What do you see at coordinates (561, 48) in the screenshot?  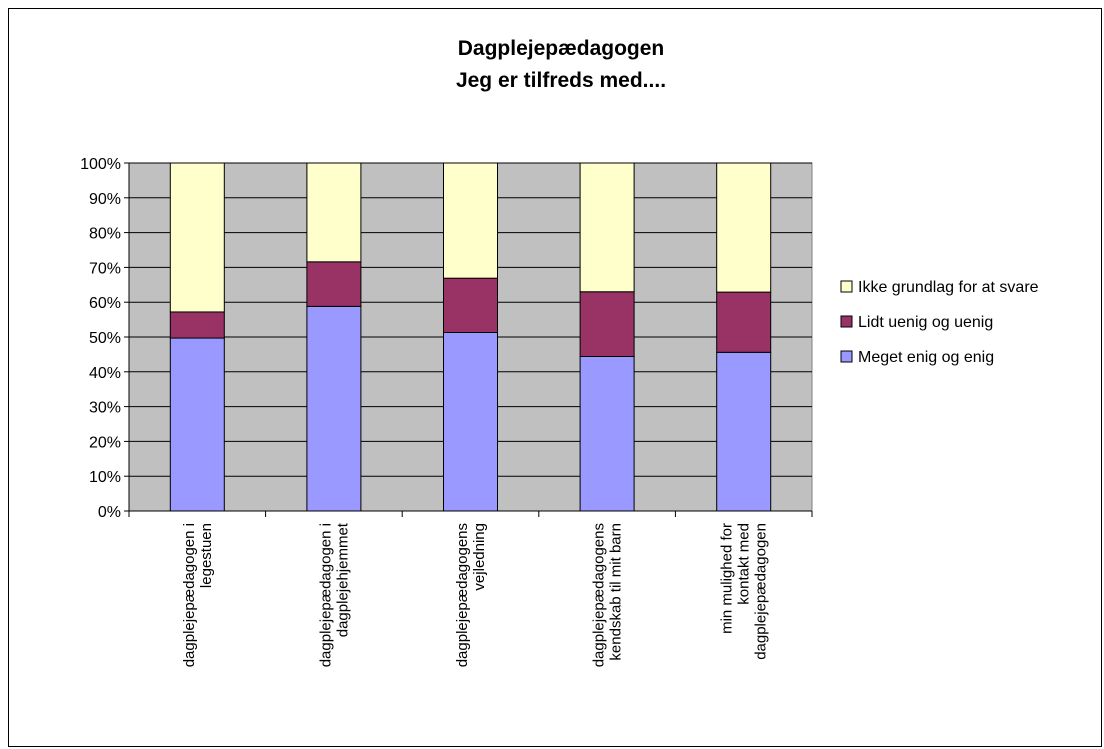 I see `chart-title-line-1: Dagplejepædagogen` at bounding box center [561, 48].